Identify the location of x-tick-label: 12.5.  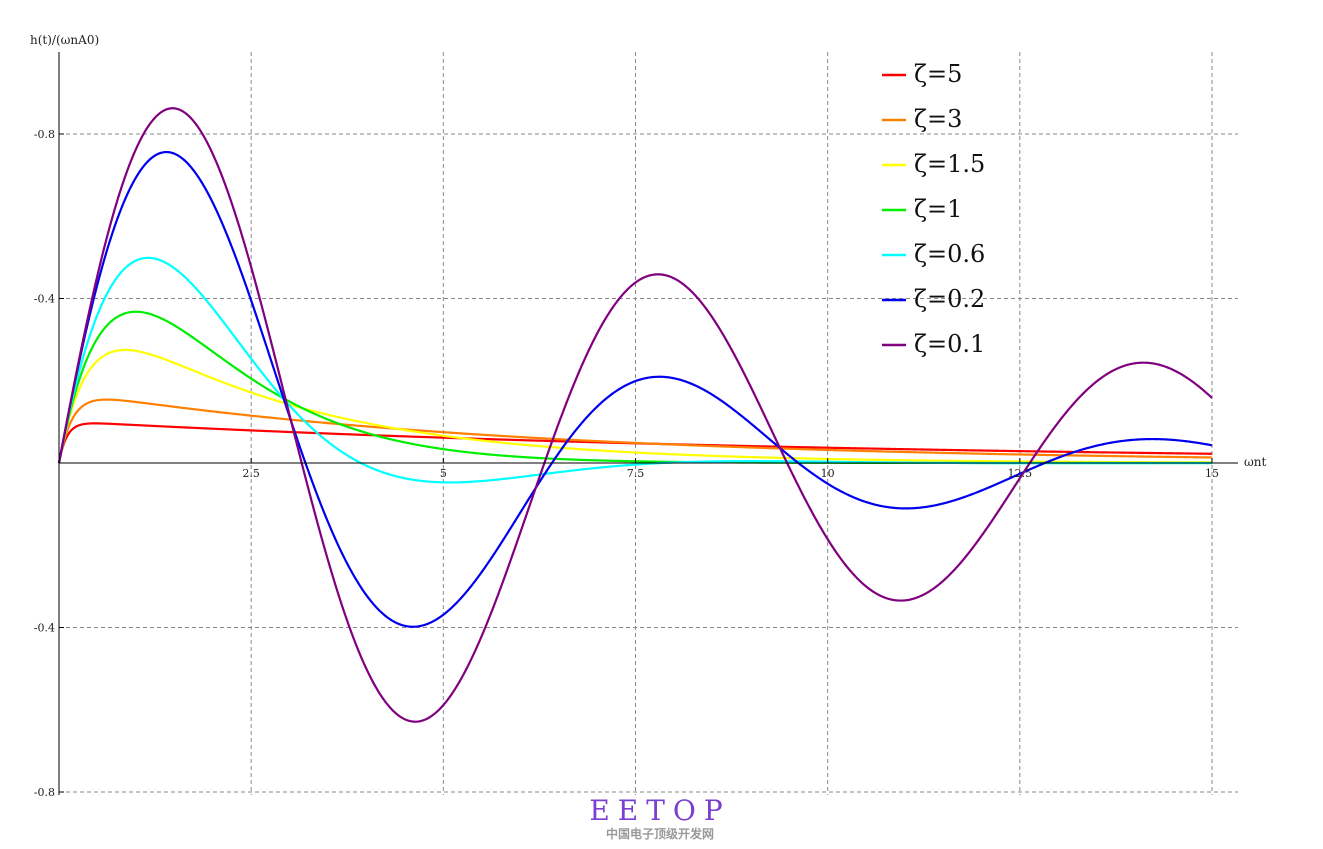
(1020, 473).